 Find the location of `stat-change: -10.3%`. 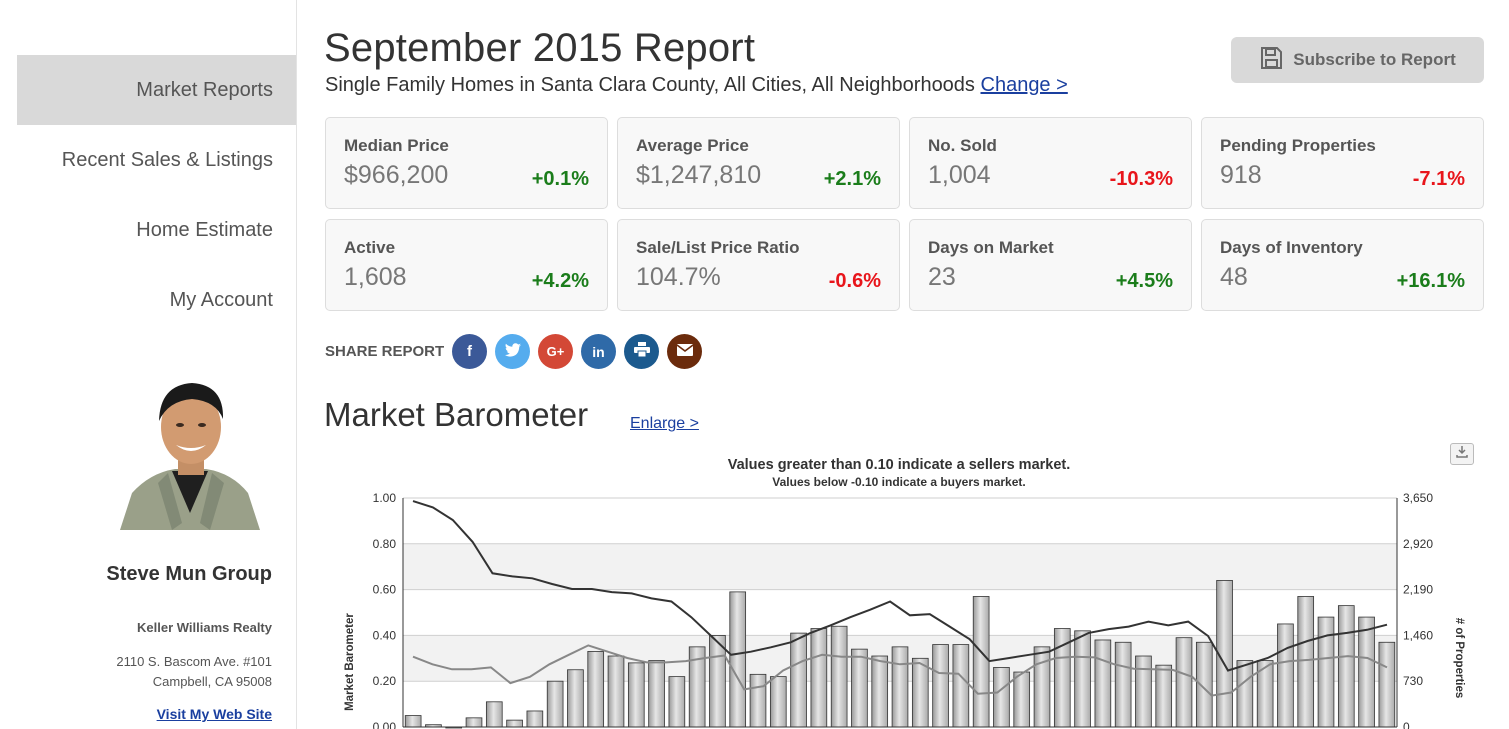

stat-change: -10.3% is located at coordinates (1141, 179).